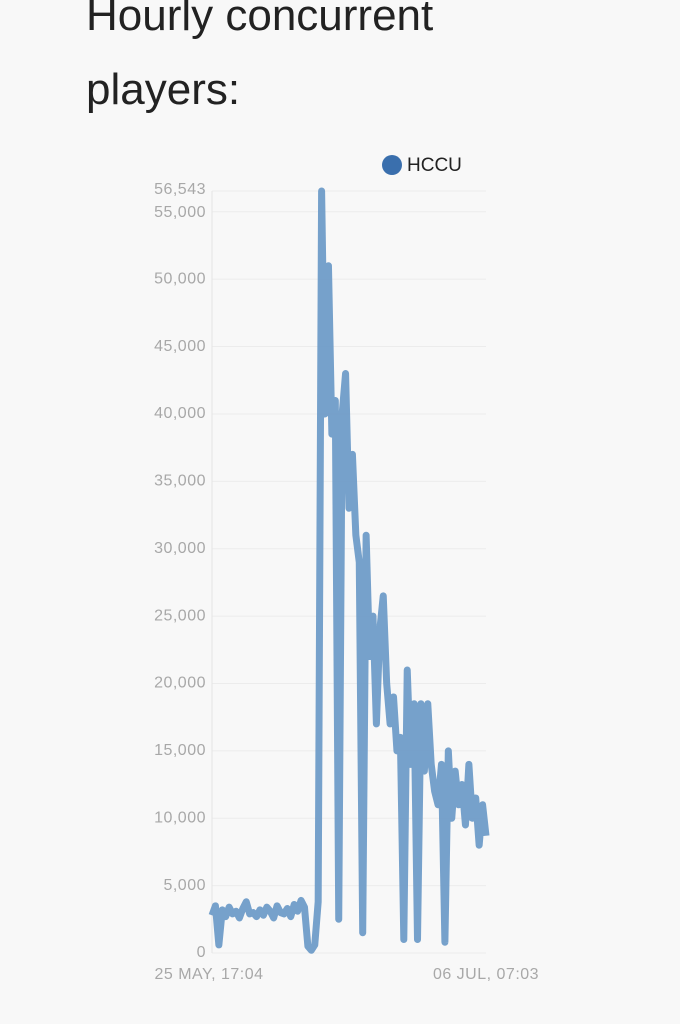 This screenshot has width=680, height=1024. I want to click on y-tick-label: 50,000, so click(180, 278).